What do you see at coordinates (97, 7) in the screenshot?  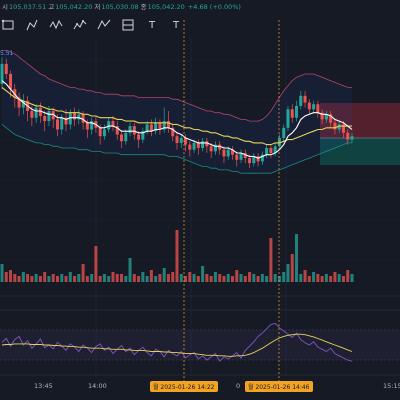 I see `ohlc-key: 저` at bounding box center [97, 7].